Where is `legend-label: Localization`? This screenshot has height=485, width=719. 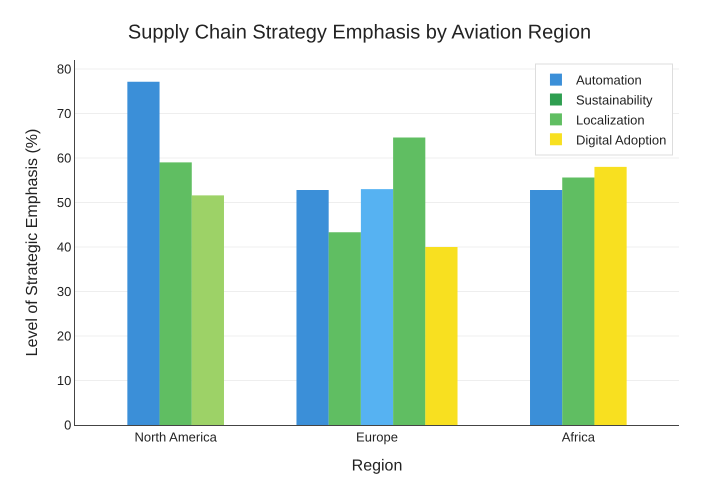
legend-label: Localization is located at coordinates (610, 120).